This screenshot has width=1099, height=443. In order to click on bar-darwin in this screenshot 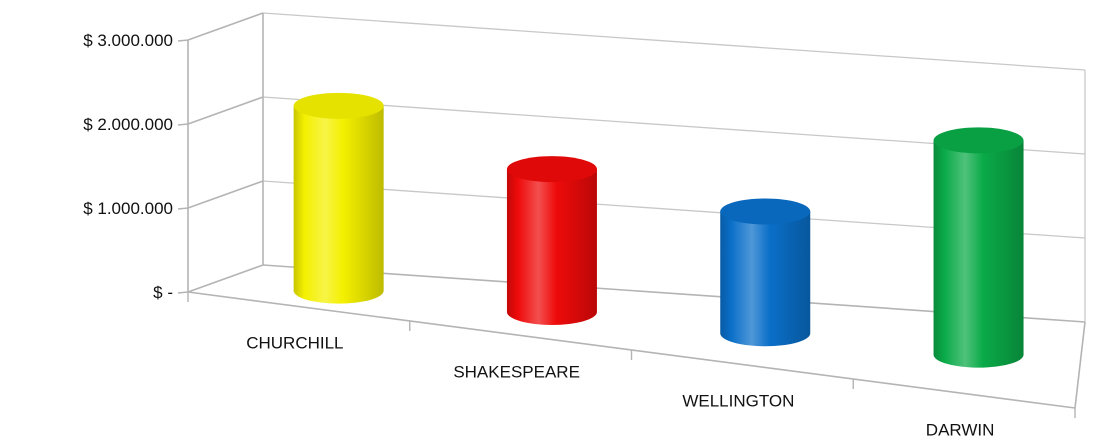, I will do `click(978, 247)`.